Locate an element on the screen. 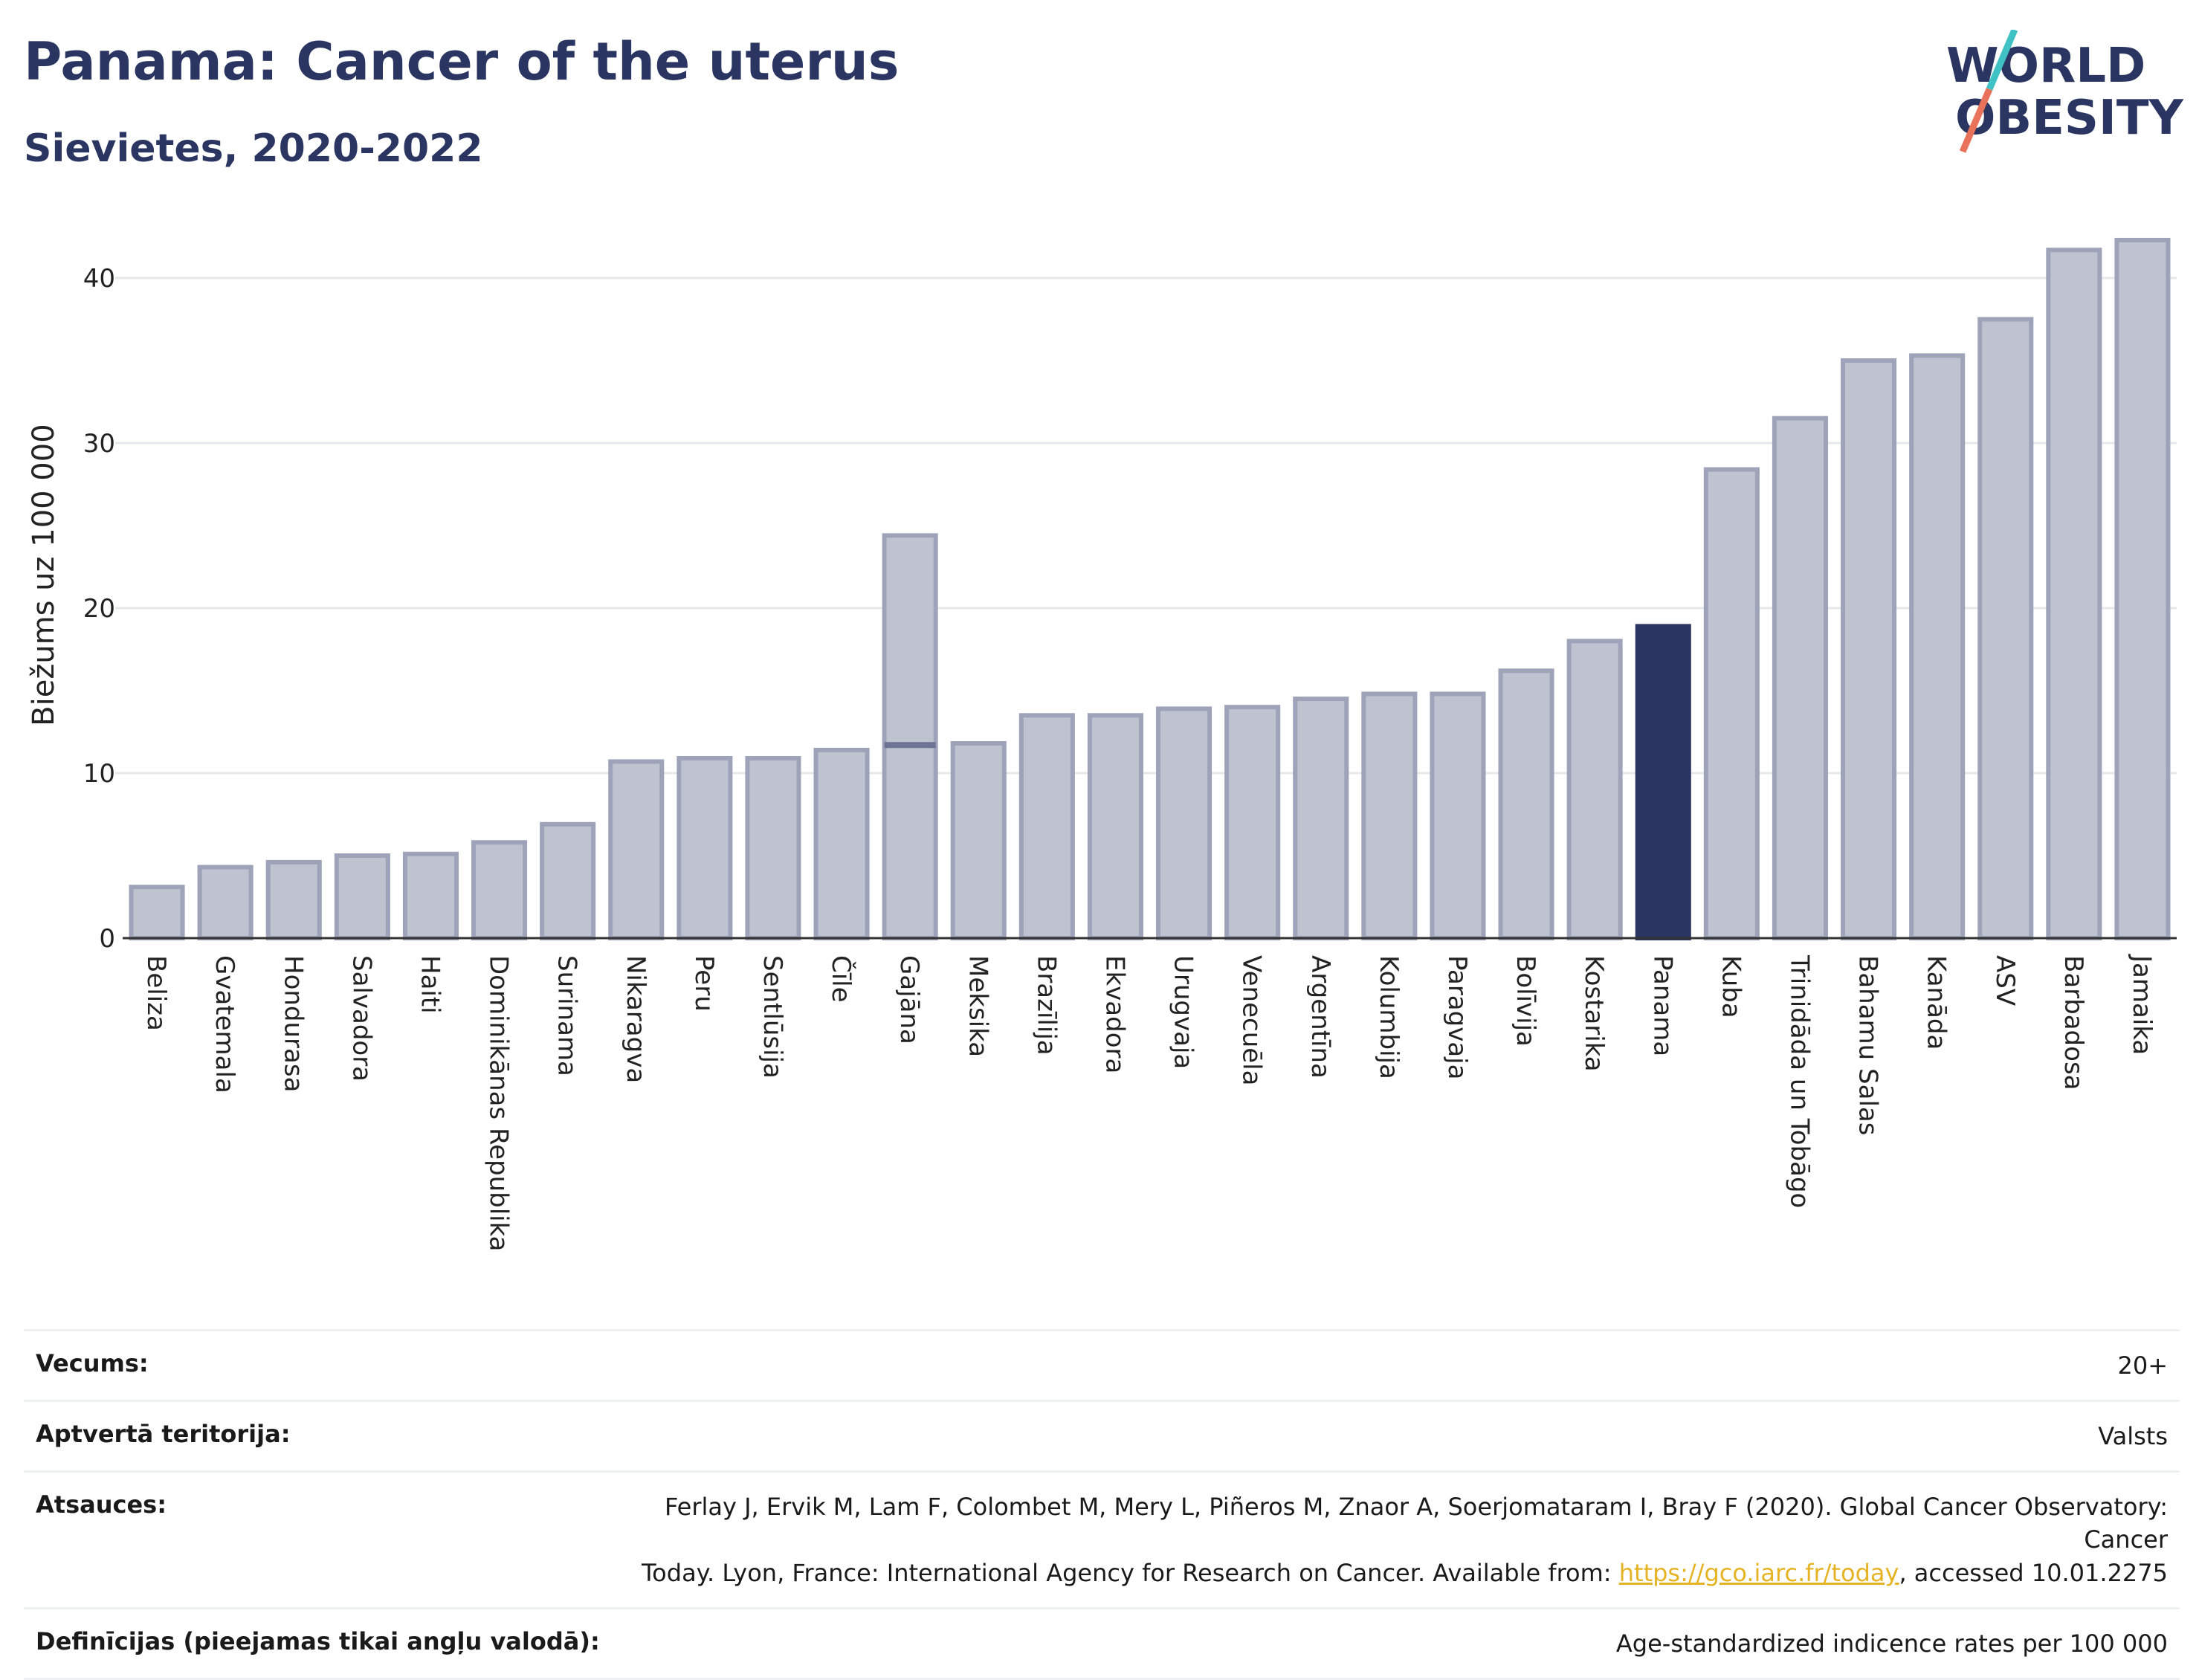  meta-value: 20+ is located at coordinates (1395, 1366).